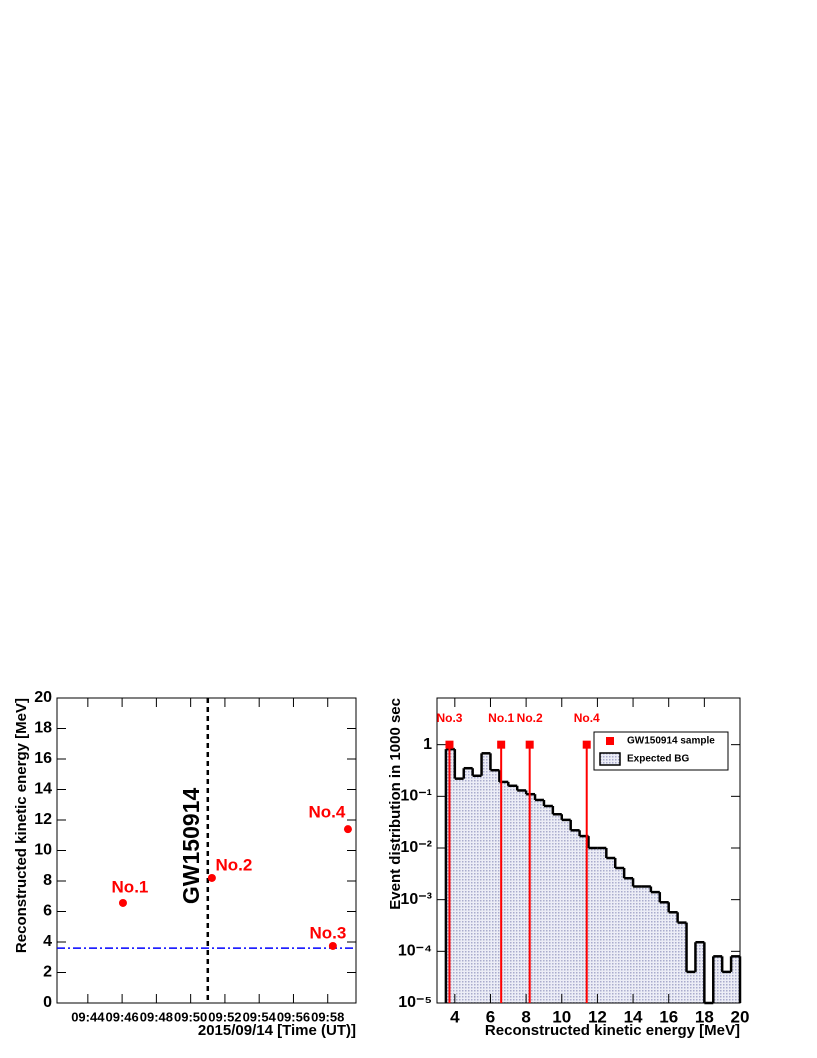 This screenshot has height=1058, width=817. I want to click on y-tick-label: 10⁻², so click(416, 847).